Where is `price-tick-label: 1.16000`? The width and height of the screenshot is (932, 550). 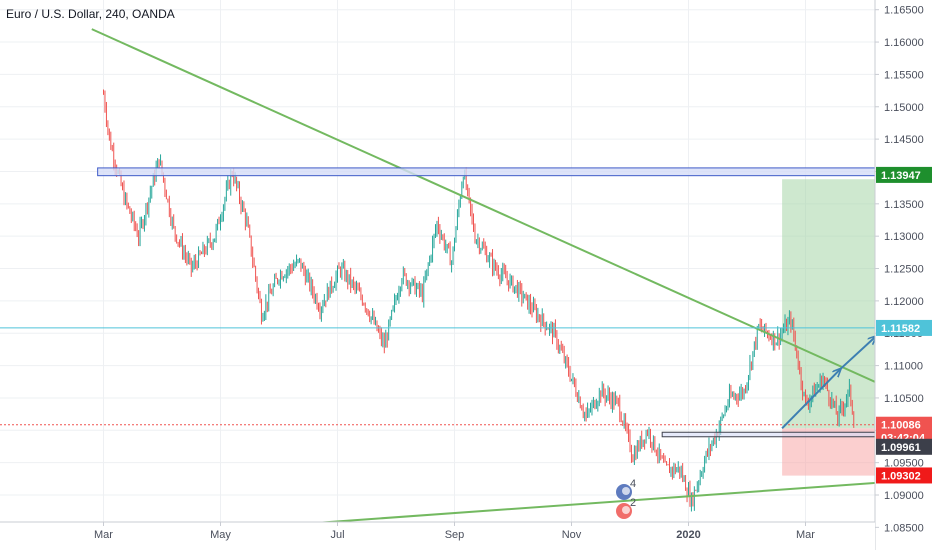
price-tick-label: 1.16000 is located at coordinates (904, 43).